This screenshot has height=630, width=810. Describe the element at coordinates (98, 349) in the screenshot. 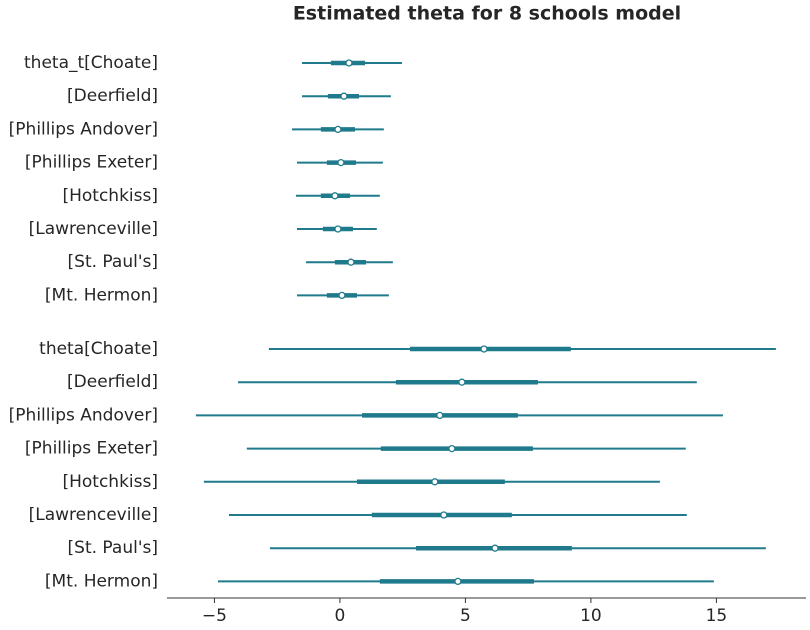

I see `y-tick-label: theta[Choate]` at that location.